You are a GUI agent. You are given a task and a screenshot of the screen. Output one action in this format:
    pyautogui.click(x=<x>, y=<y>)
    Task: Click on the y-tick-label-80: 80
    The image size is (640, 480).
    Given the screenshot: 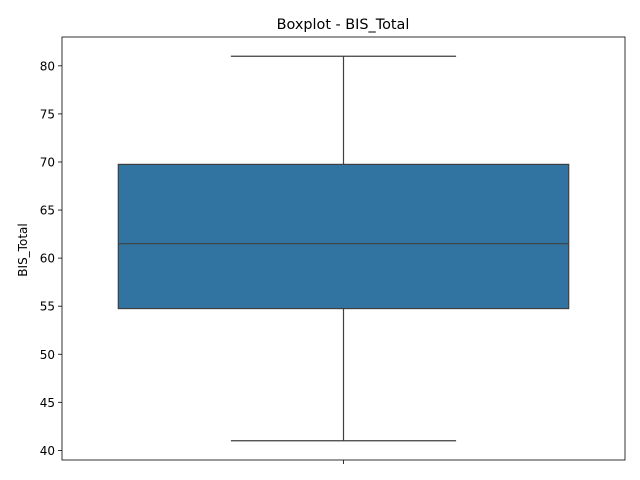 What is the action you would take?
    pyautogui.click(x=47, y=66)
    